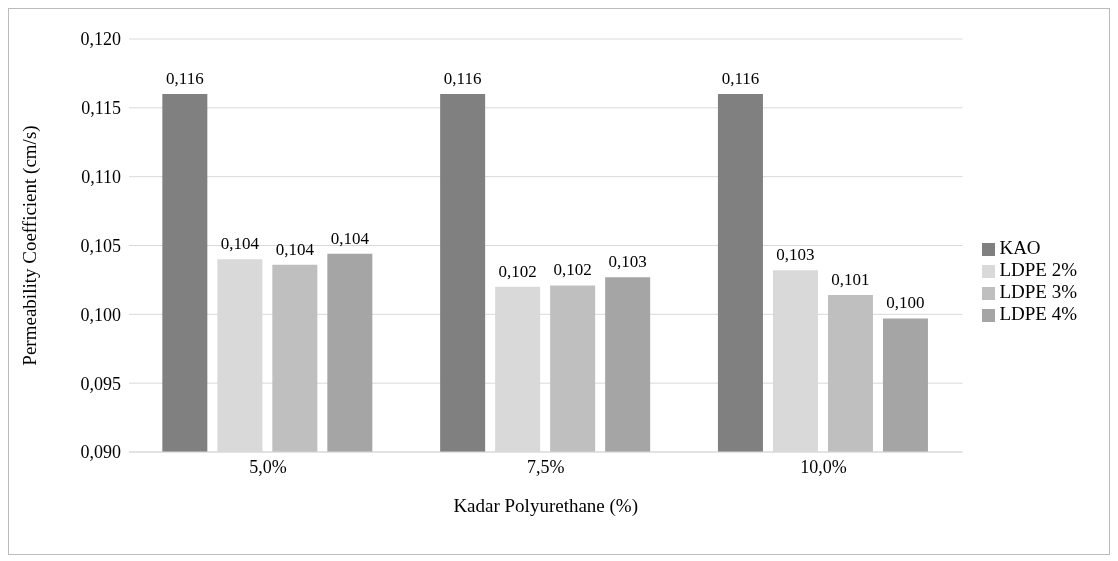 The image size is (1118, 561). What do you see at coordinates (100, 452) in the screenshot?
I see `y-tick-label: 0,090` at bounding box center [100, 452].